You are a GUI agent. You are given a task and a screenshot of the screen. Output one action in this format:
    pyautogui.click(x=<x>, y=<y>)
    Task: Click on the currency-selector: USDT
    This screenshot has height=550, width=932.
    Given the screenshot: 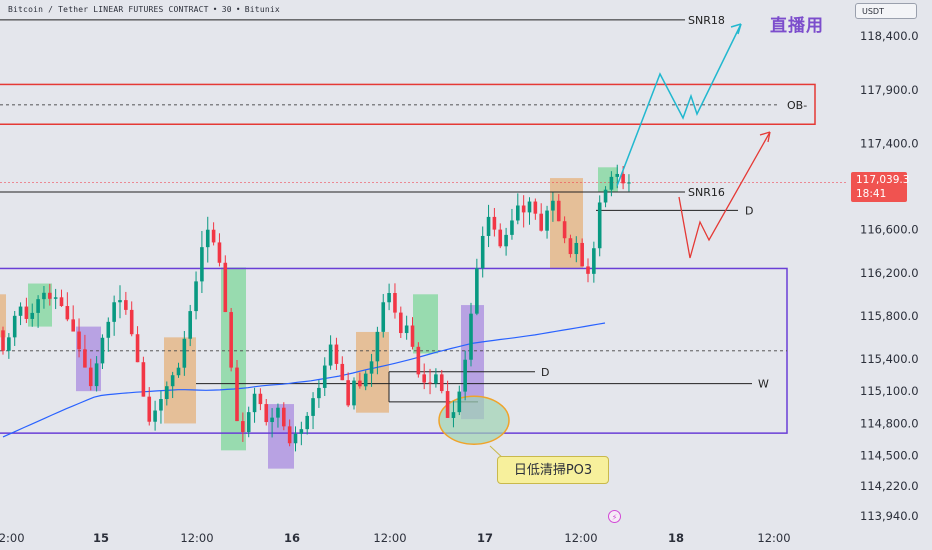 What is the action you would take?
    pyautogui.click(x=886, y=11)
    